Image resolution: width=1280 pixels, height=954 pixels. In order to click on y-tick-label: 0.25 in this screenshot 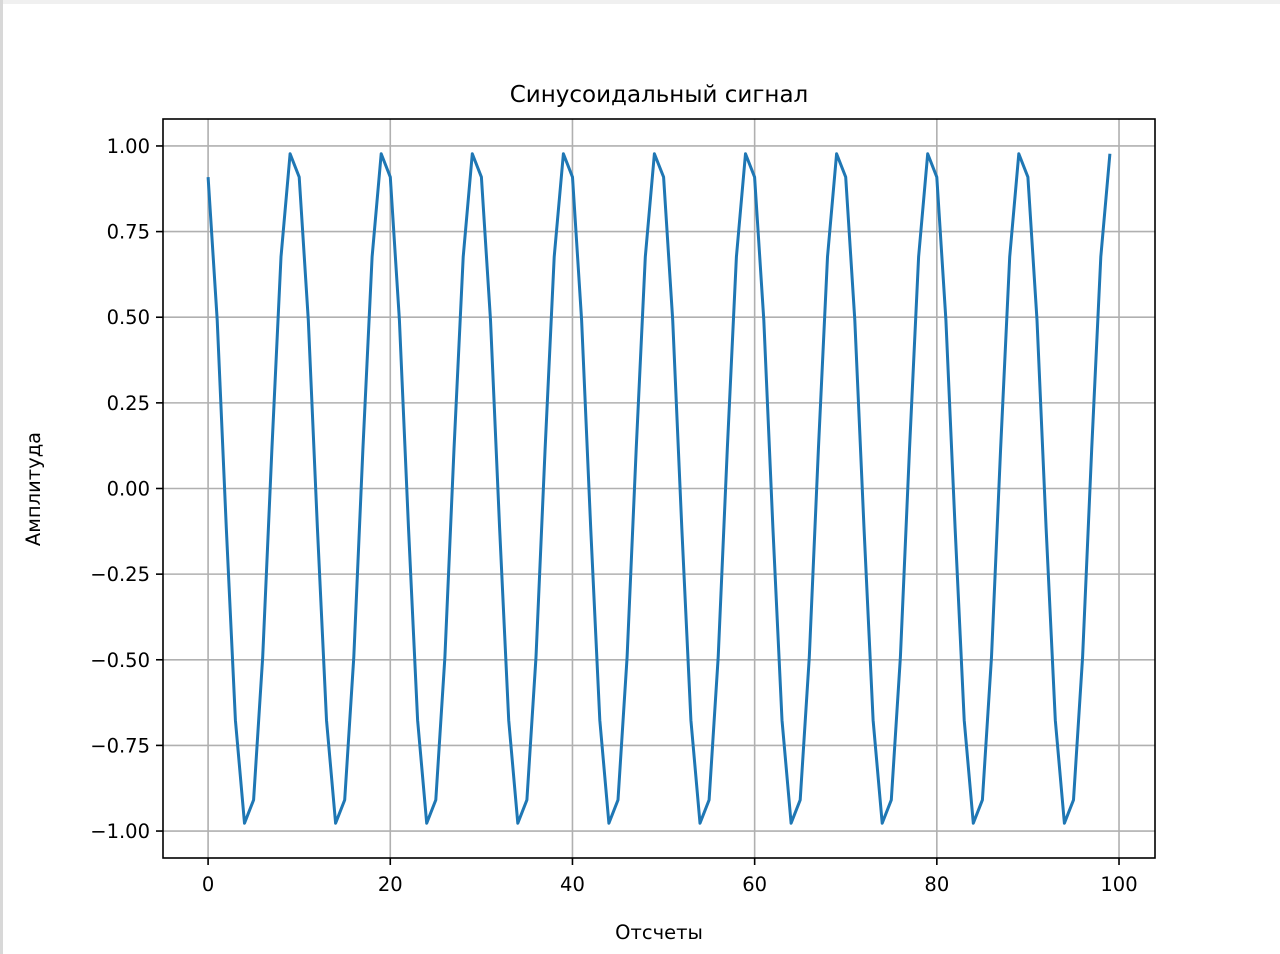, I will do `click(128, 403)`.